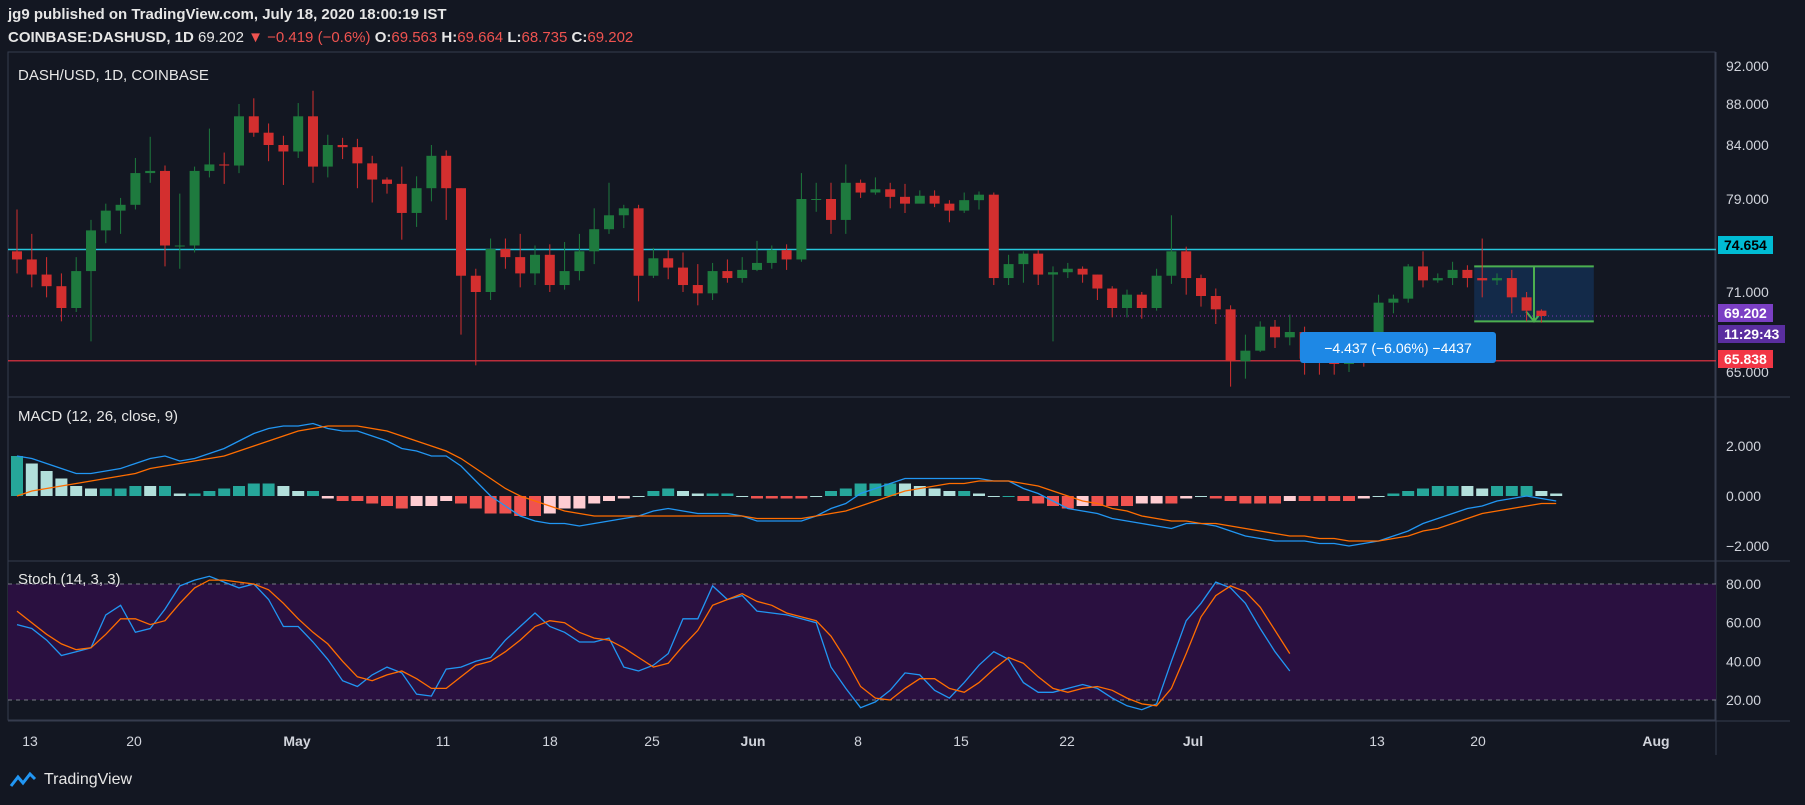  Describe the element at coordinates (1747, 104) in the screenshot. I see `price-tick-label: 88.000` at that location.